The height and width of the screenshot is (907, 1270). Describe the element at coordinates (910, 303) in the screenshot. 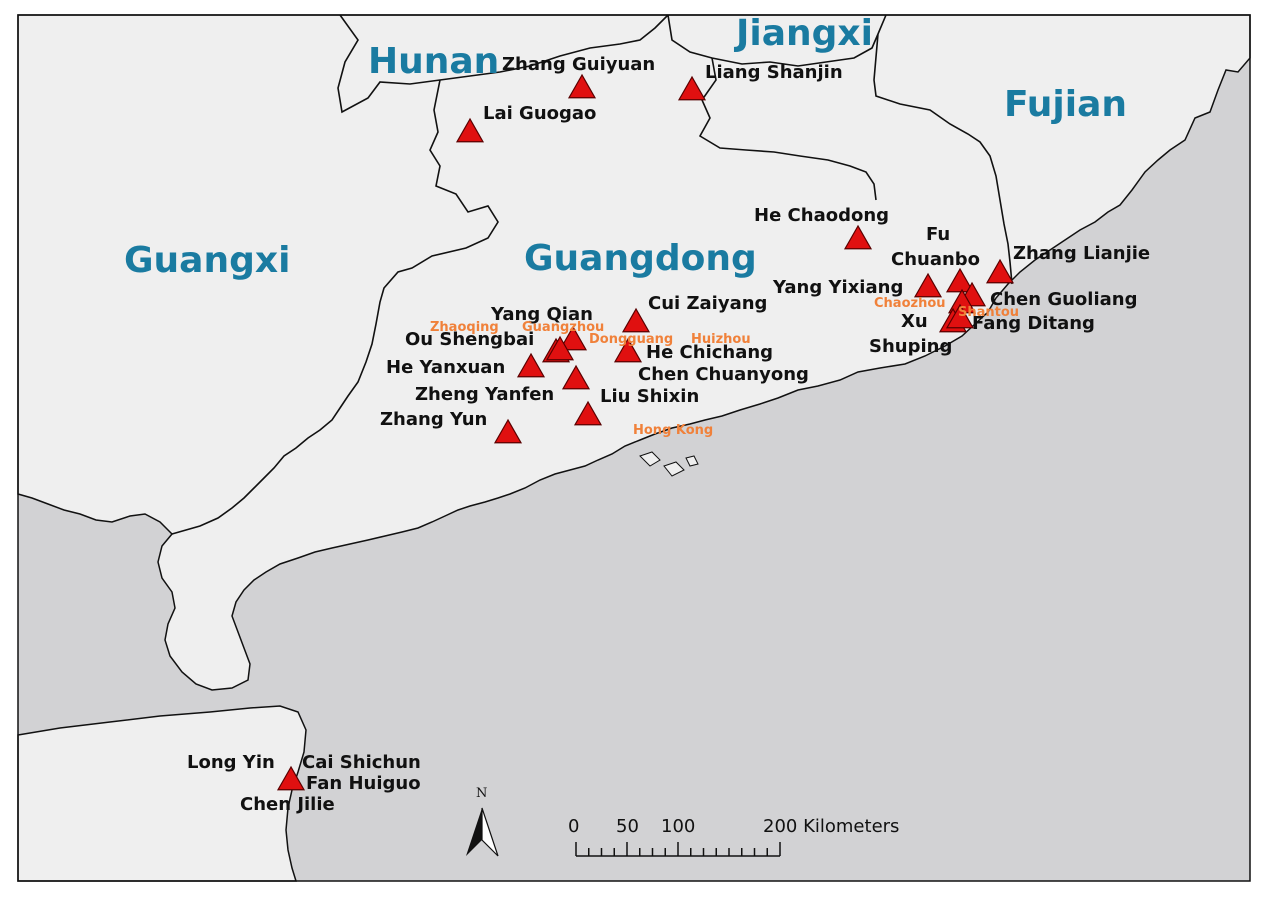

I see `city-label-chaozhou: Chaozhou` at that location.